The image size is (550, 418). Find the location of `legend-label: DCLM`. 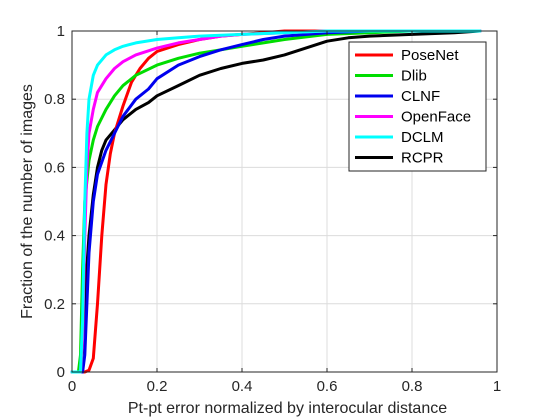

legend-label: DCLM is located at coordinates (422, 137).